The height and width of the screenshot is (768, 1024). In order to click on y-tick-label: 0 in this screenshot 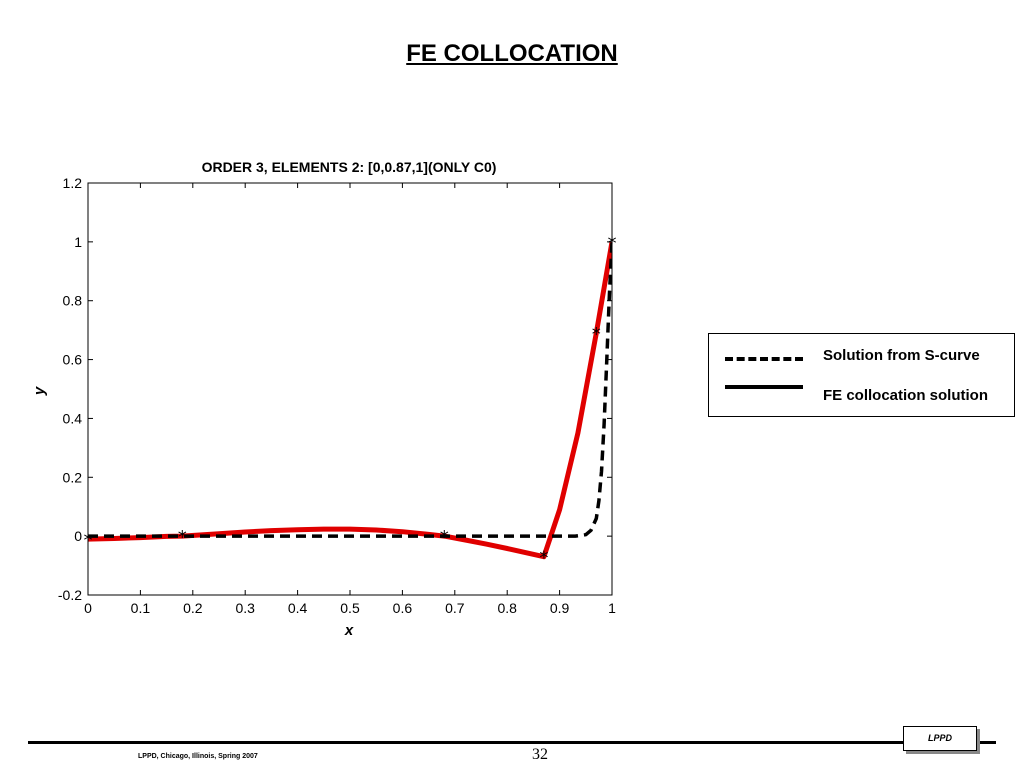, I will do `click(78, 536)`.